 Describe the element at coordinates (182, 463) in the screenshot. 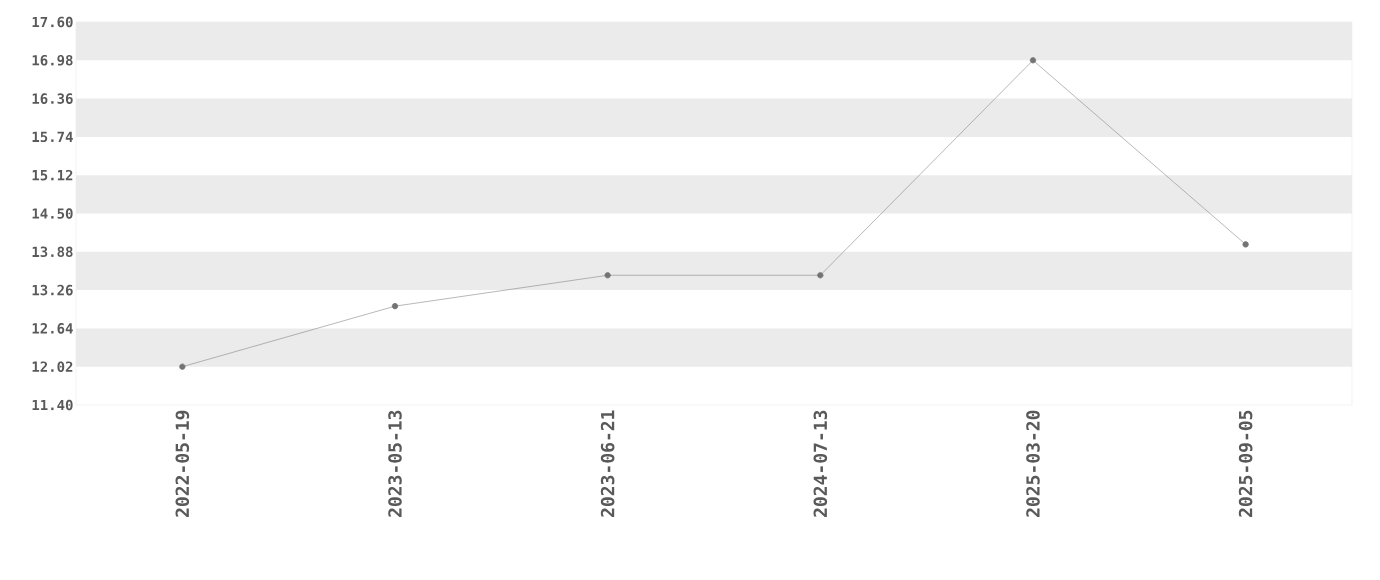

I see `x-tick-label: 2022-05-19` at that location.